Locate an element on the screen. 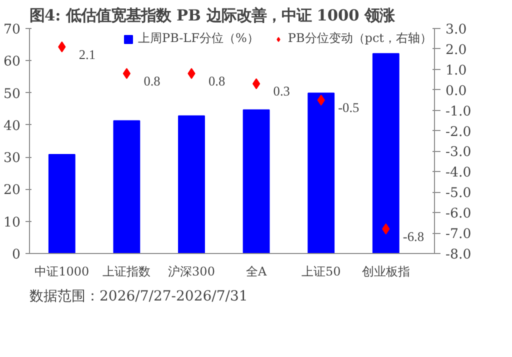  y2-tick-label: -8.0 is located at coordinates (459, 255).